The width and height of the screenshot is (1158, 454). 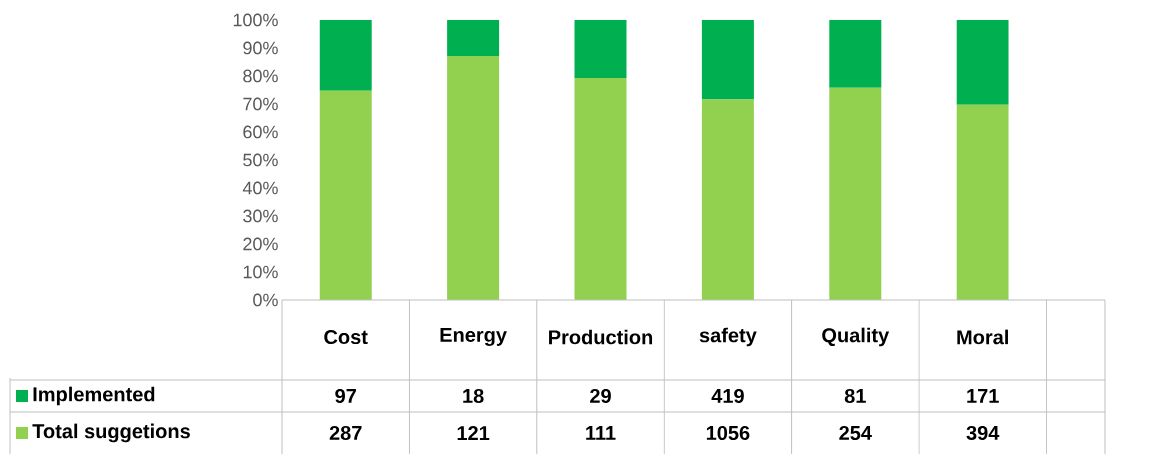 What do you see at coordinates (260, 132) in the screenshot?
I see `y-tick-label: 60%` at bounding box center [260, 132].